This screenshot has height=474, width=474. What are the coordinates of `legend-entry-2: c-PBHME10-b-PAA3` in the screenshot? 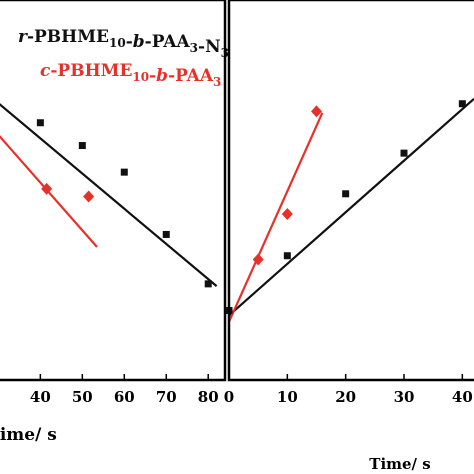 It's located at (130, 75).